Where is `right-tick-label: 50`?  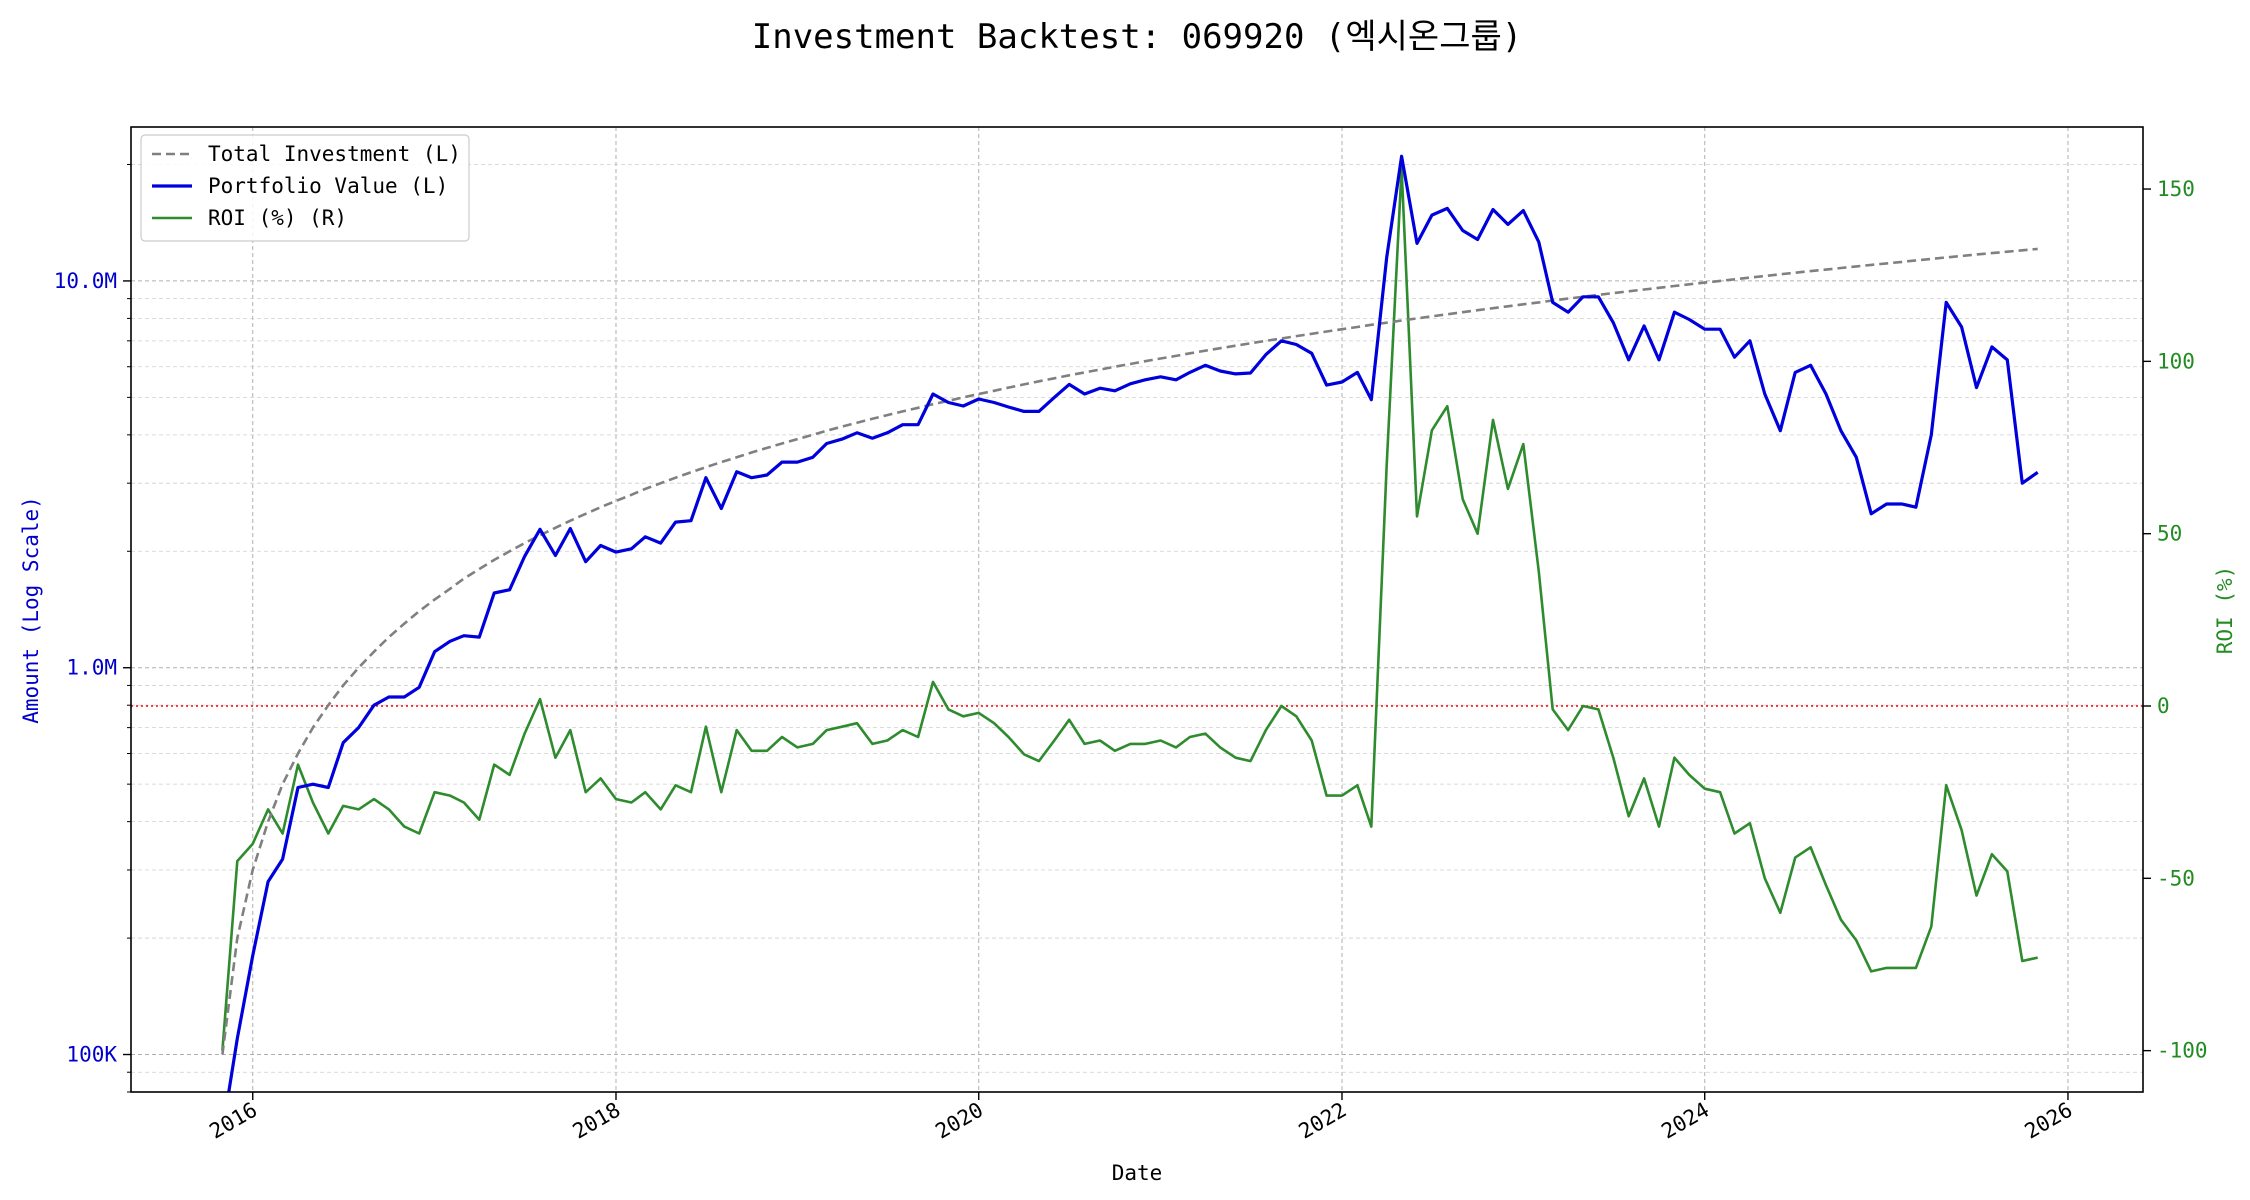 right-tick-label: 50 is located at coordinates (2169, 534).